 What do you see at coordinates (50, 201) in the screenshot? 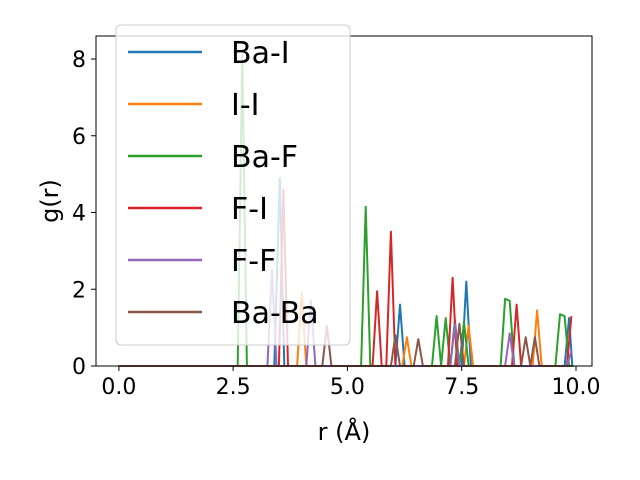
I see `y-axis-label: g(r)` at bounding box center [50, 201].